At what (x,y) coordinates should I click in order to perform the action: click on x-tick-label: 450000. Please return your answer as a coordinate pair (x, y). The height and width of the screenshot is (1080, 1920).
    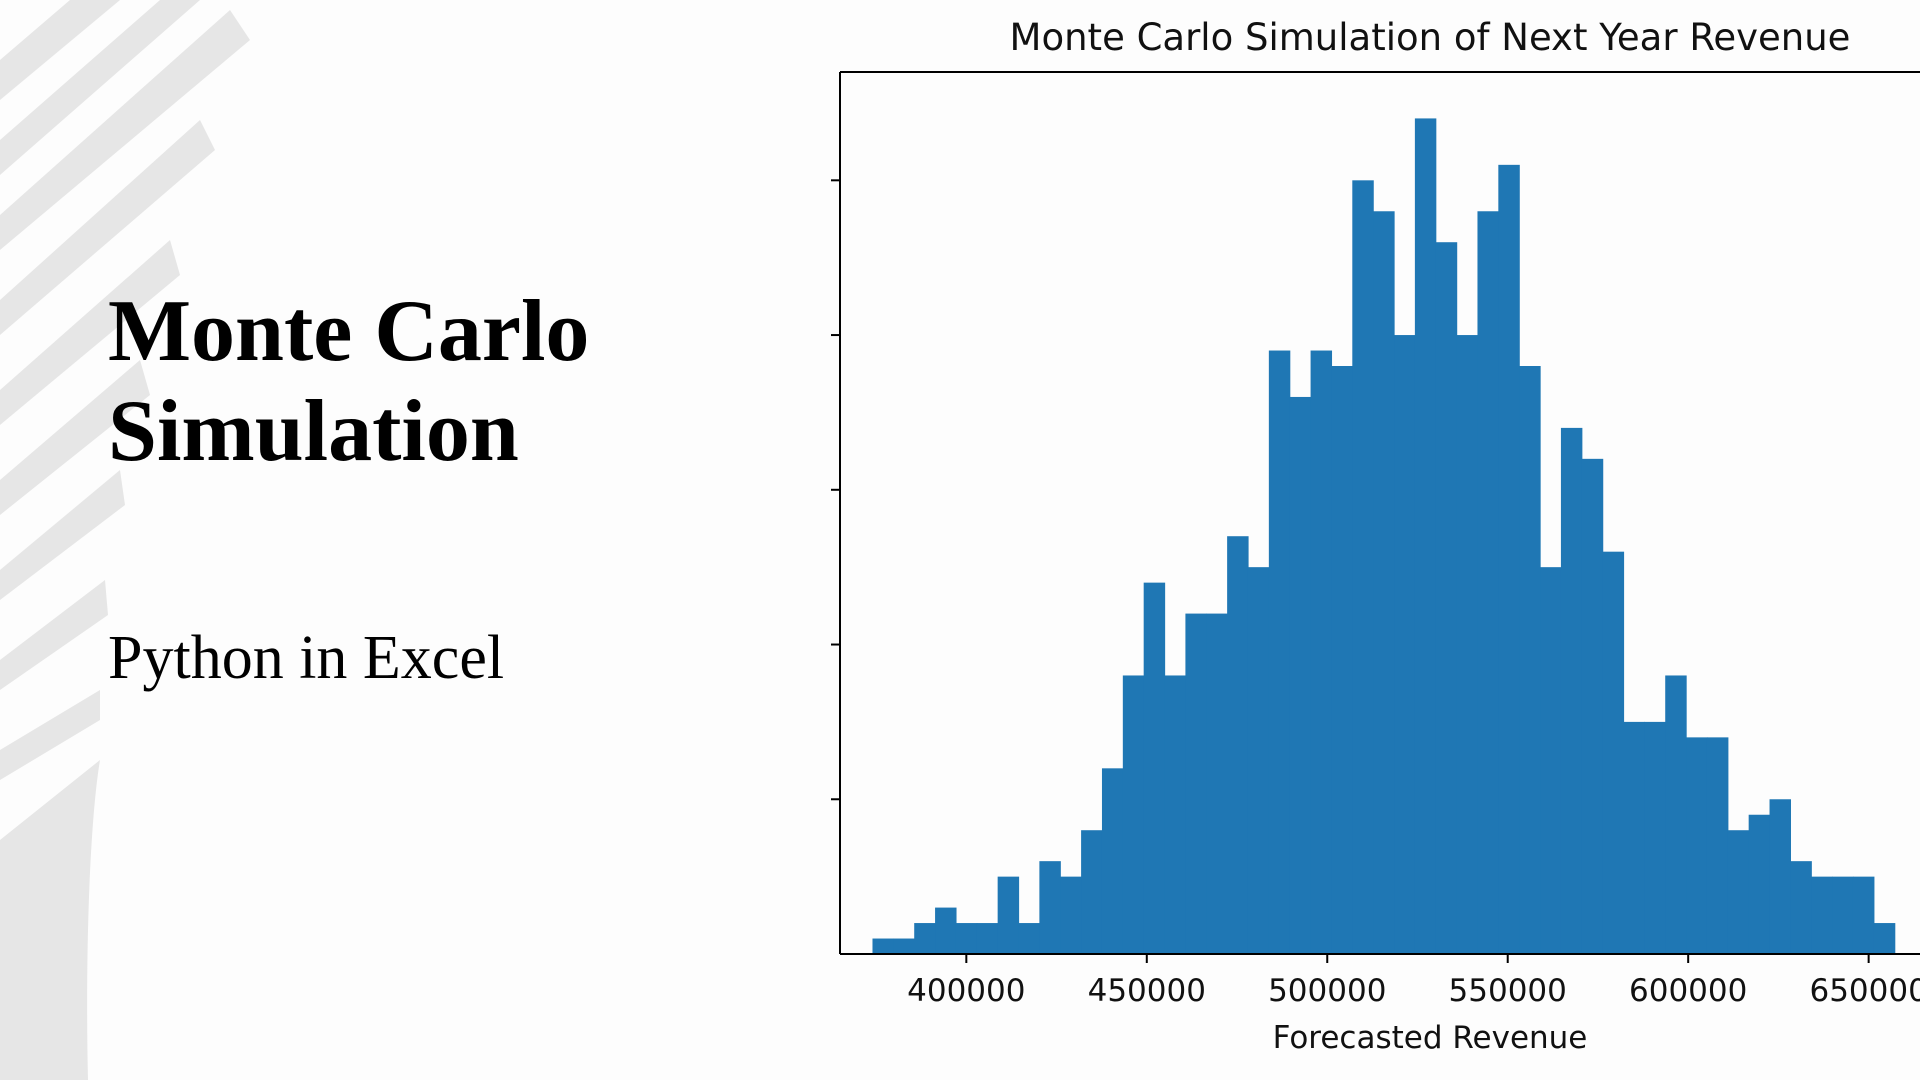
    Looking at the image, I should click on (1147, 991).